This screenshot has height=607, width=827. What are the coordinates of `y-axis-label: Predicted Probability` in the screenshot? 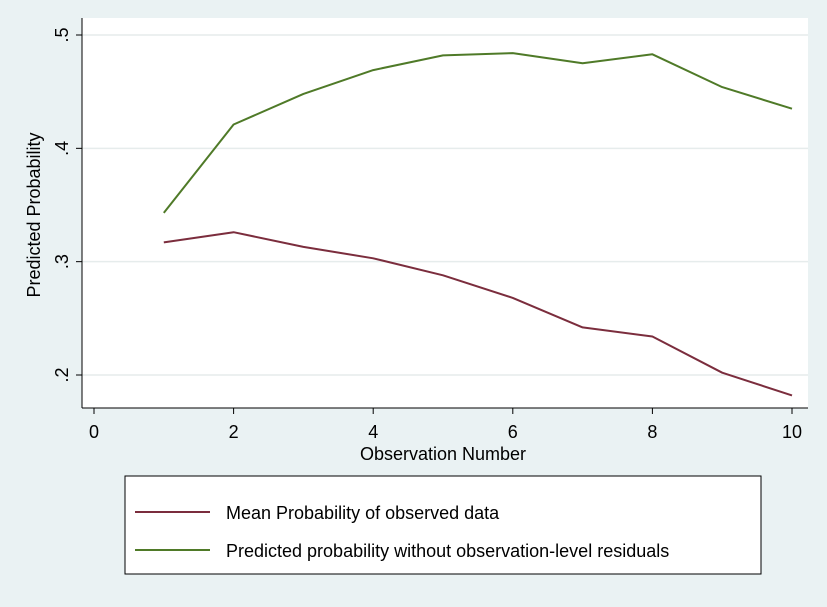 It's located at (34, 214).